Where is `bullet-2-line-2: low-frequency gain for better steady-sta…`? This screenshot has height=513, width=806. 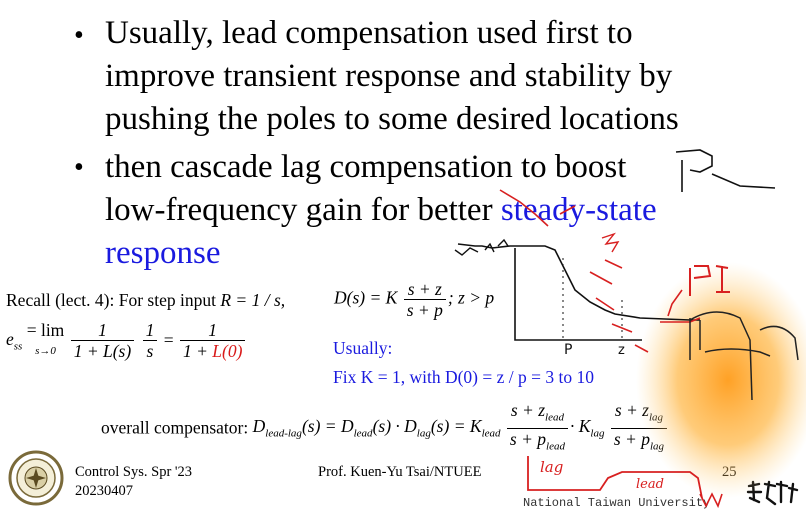
bullet-2-line-2: low-frequency gain for better steady-sta… is located at coordinates (381, 210).